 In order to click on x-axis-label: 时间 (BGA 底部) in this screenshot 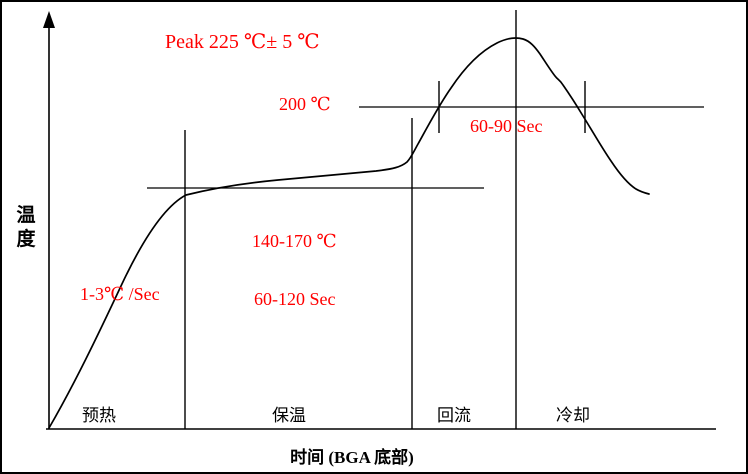, I will do `click(352, 457)`.